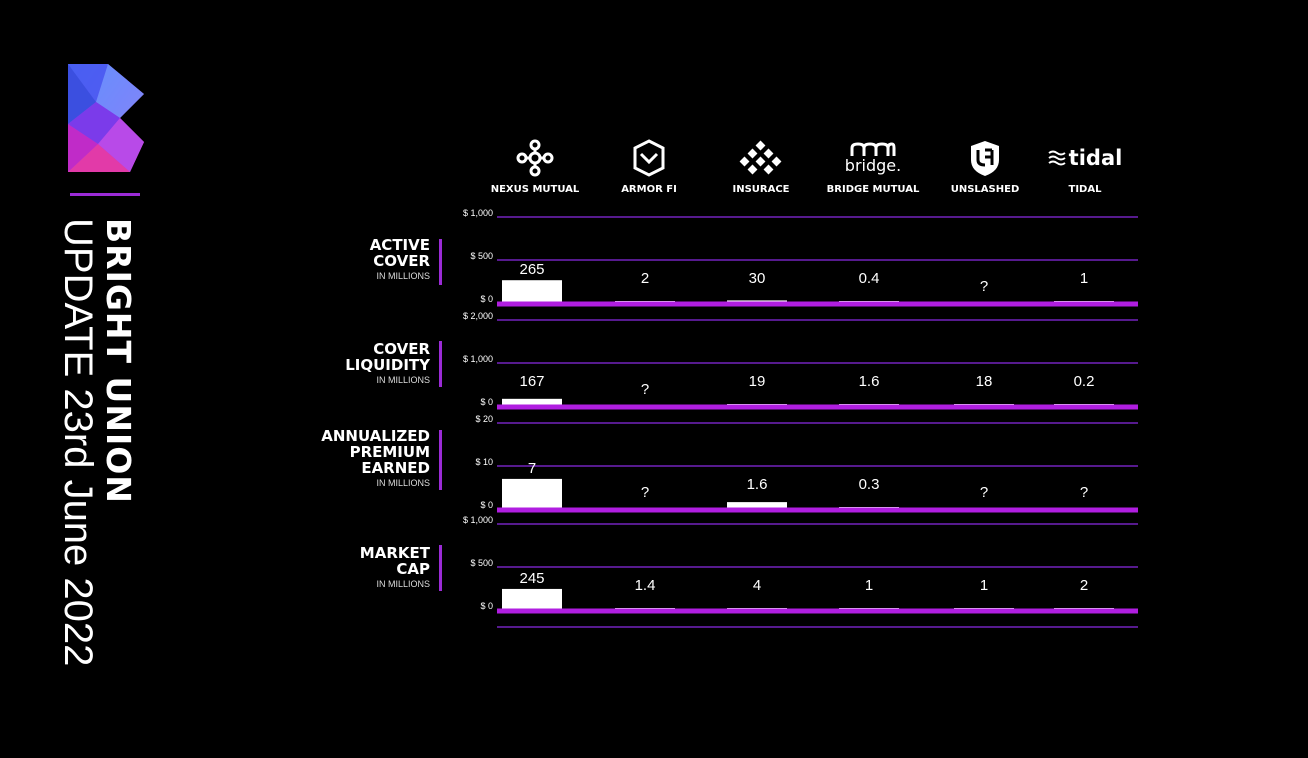 This screenshot has width=1308, height=758. I want to click on data-label: 18, so click(984, 381).